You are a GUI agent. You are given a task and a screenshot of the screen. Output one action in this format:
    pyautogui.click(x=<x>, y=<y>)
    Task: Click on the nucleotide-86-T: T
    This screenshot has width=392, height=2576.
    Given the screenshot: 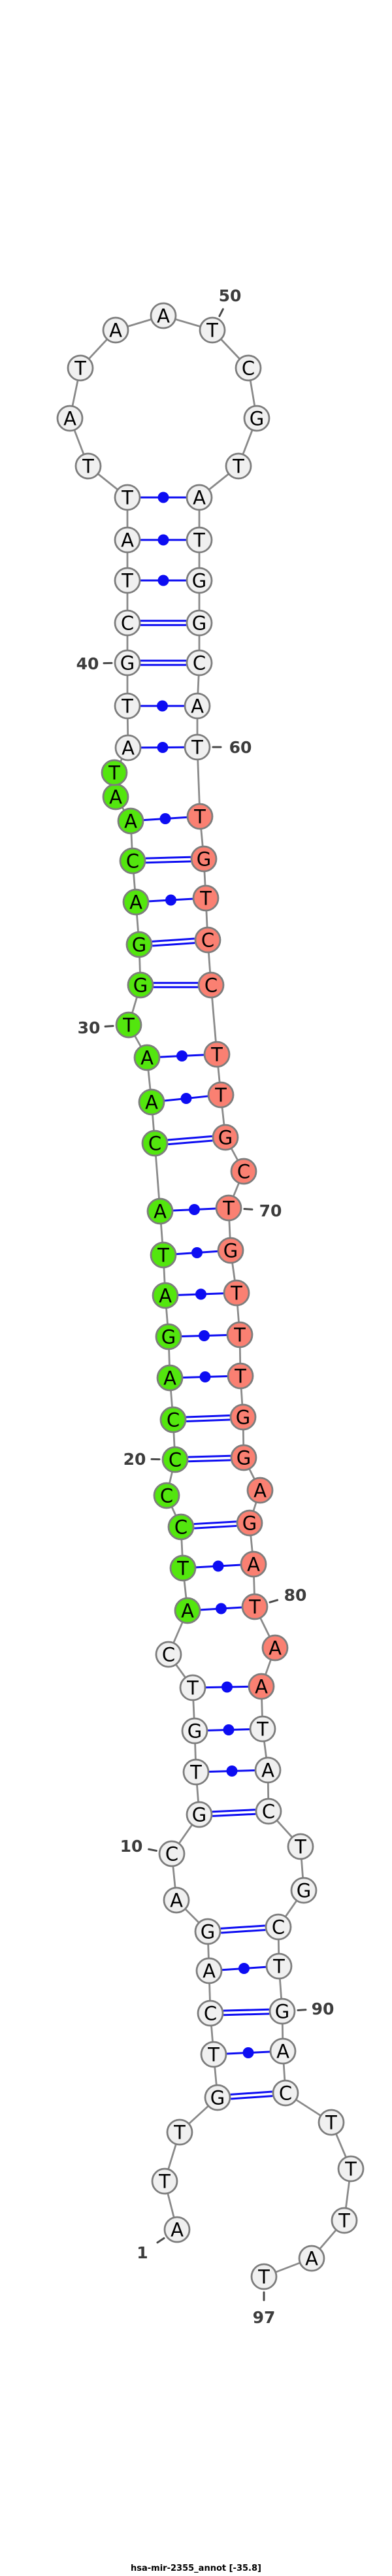 What is the action you would take?
    pyautogui.click(x=300, y=1847)
    